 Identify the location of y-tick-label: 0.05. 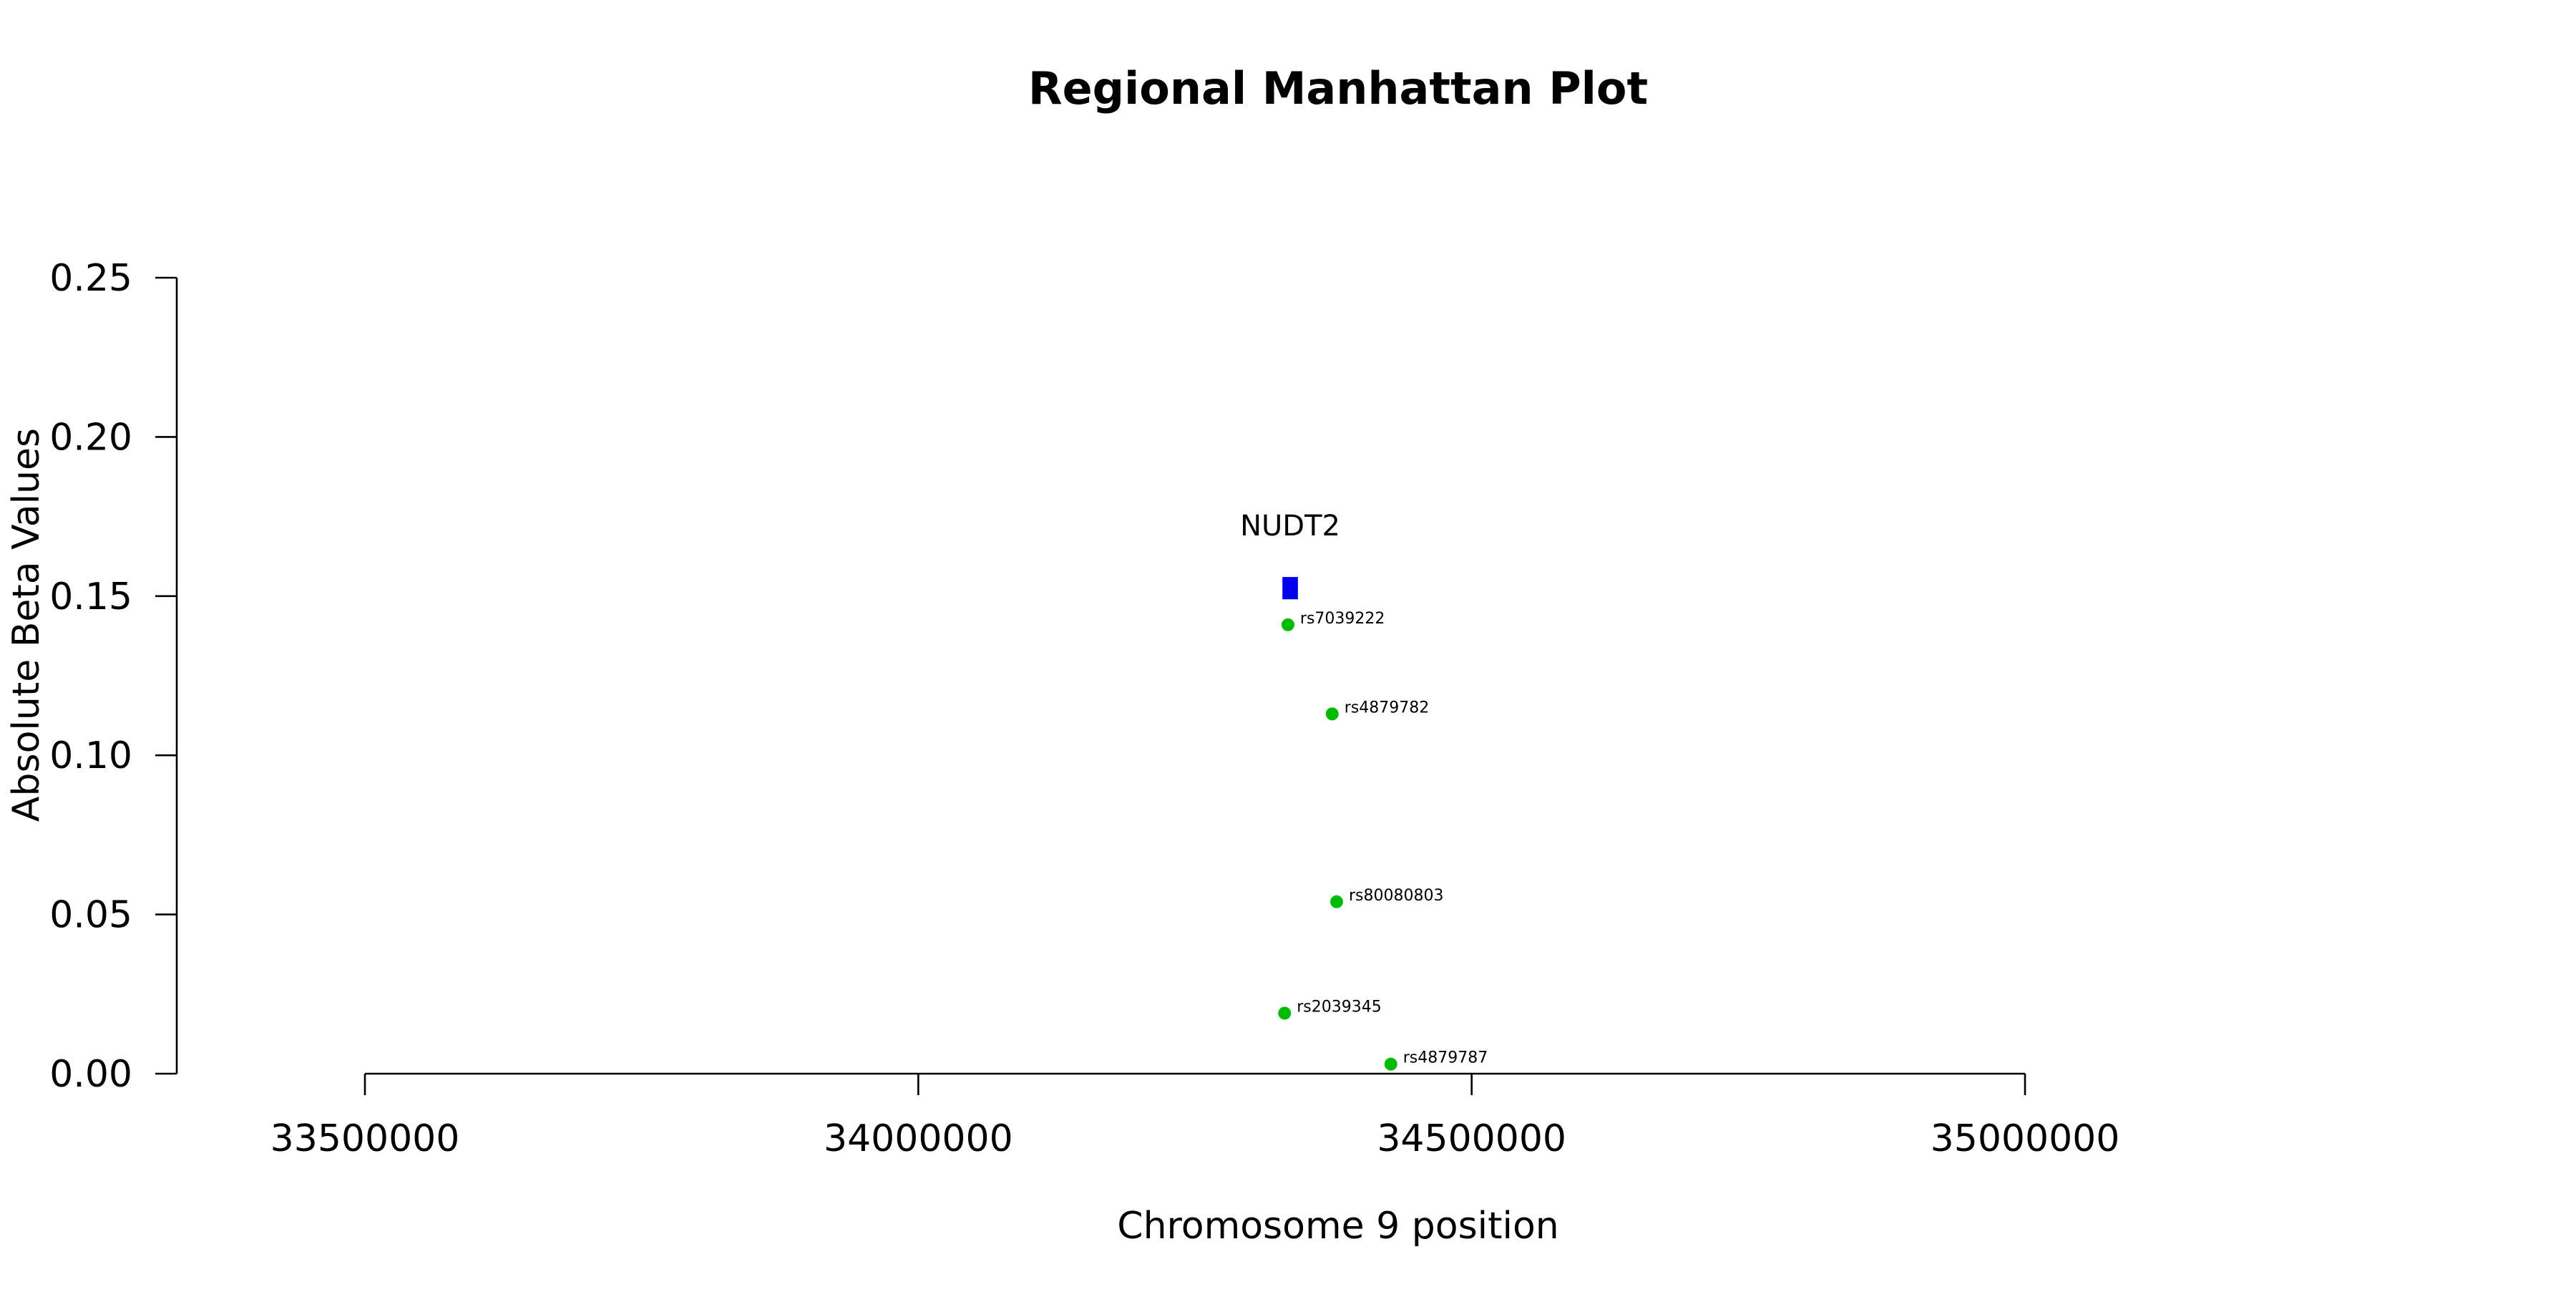
(90, 915).